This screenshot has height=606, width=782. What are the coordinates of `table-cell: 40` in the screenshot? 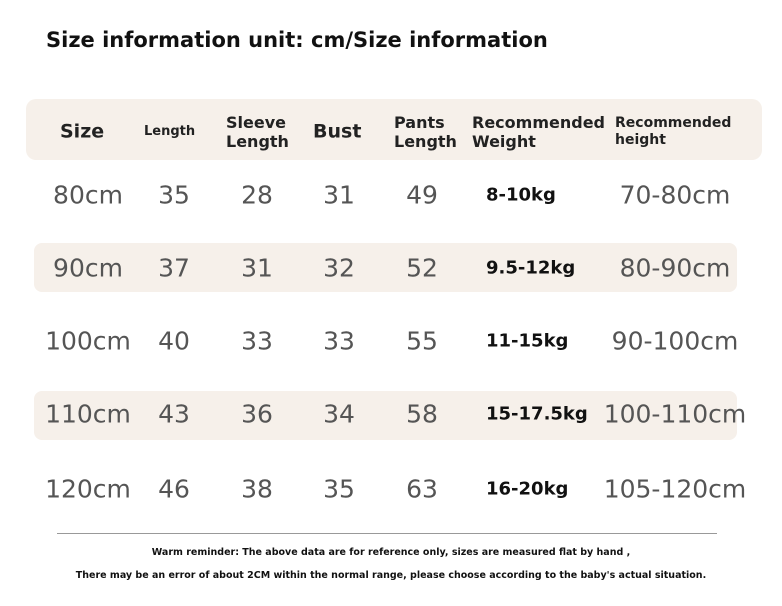 It's located at (174, 341).